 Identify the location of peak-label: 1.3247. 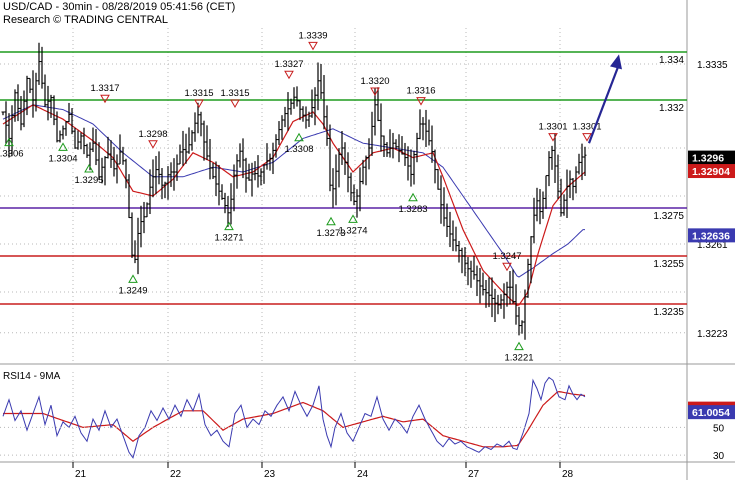
(506, 256).